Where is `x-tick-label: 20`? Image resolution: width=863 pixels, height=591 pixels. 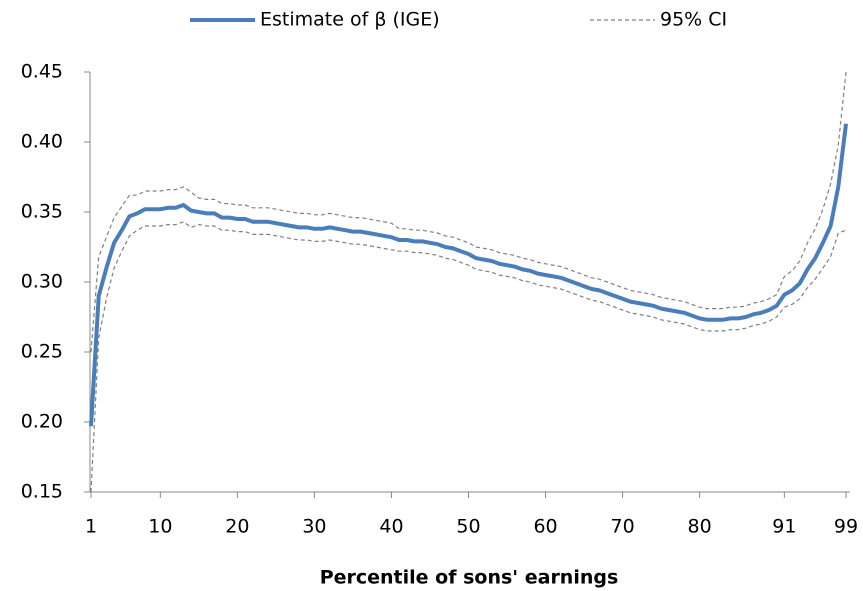 x-tick-label: 20 is located at coordinates (237, 527).